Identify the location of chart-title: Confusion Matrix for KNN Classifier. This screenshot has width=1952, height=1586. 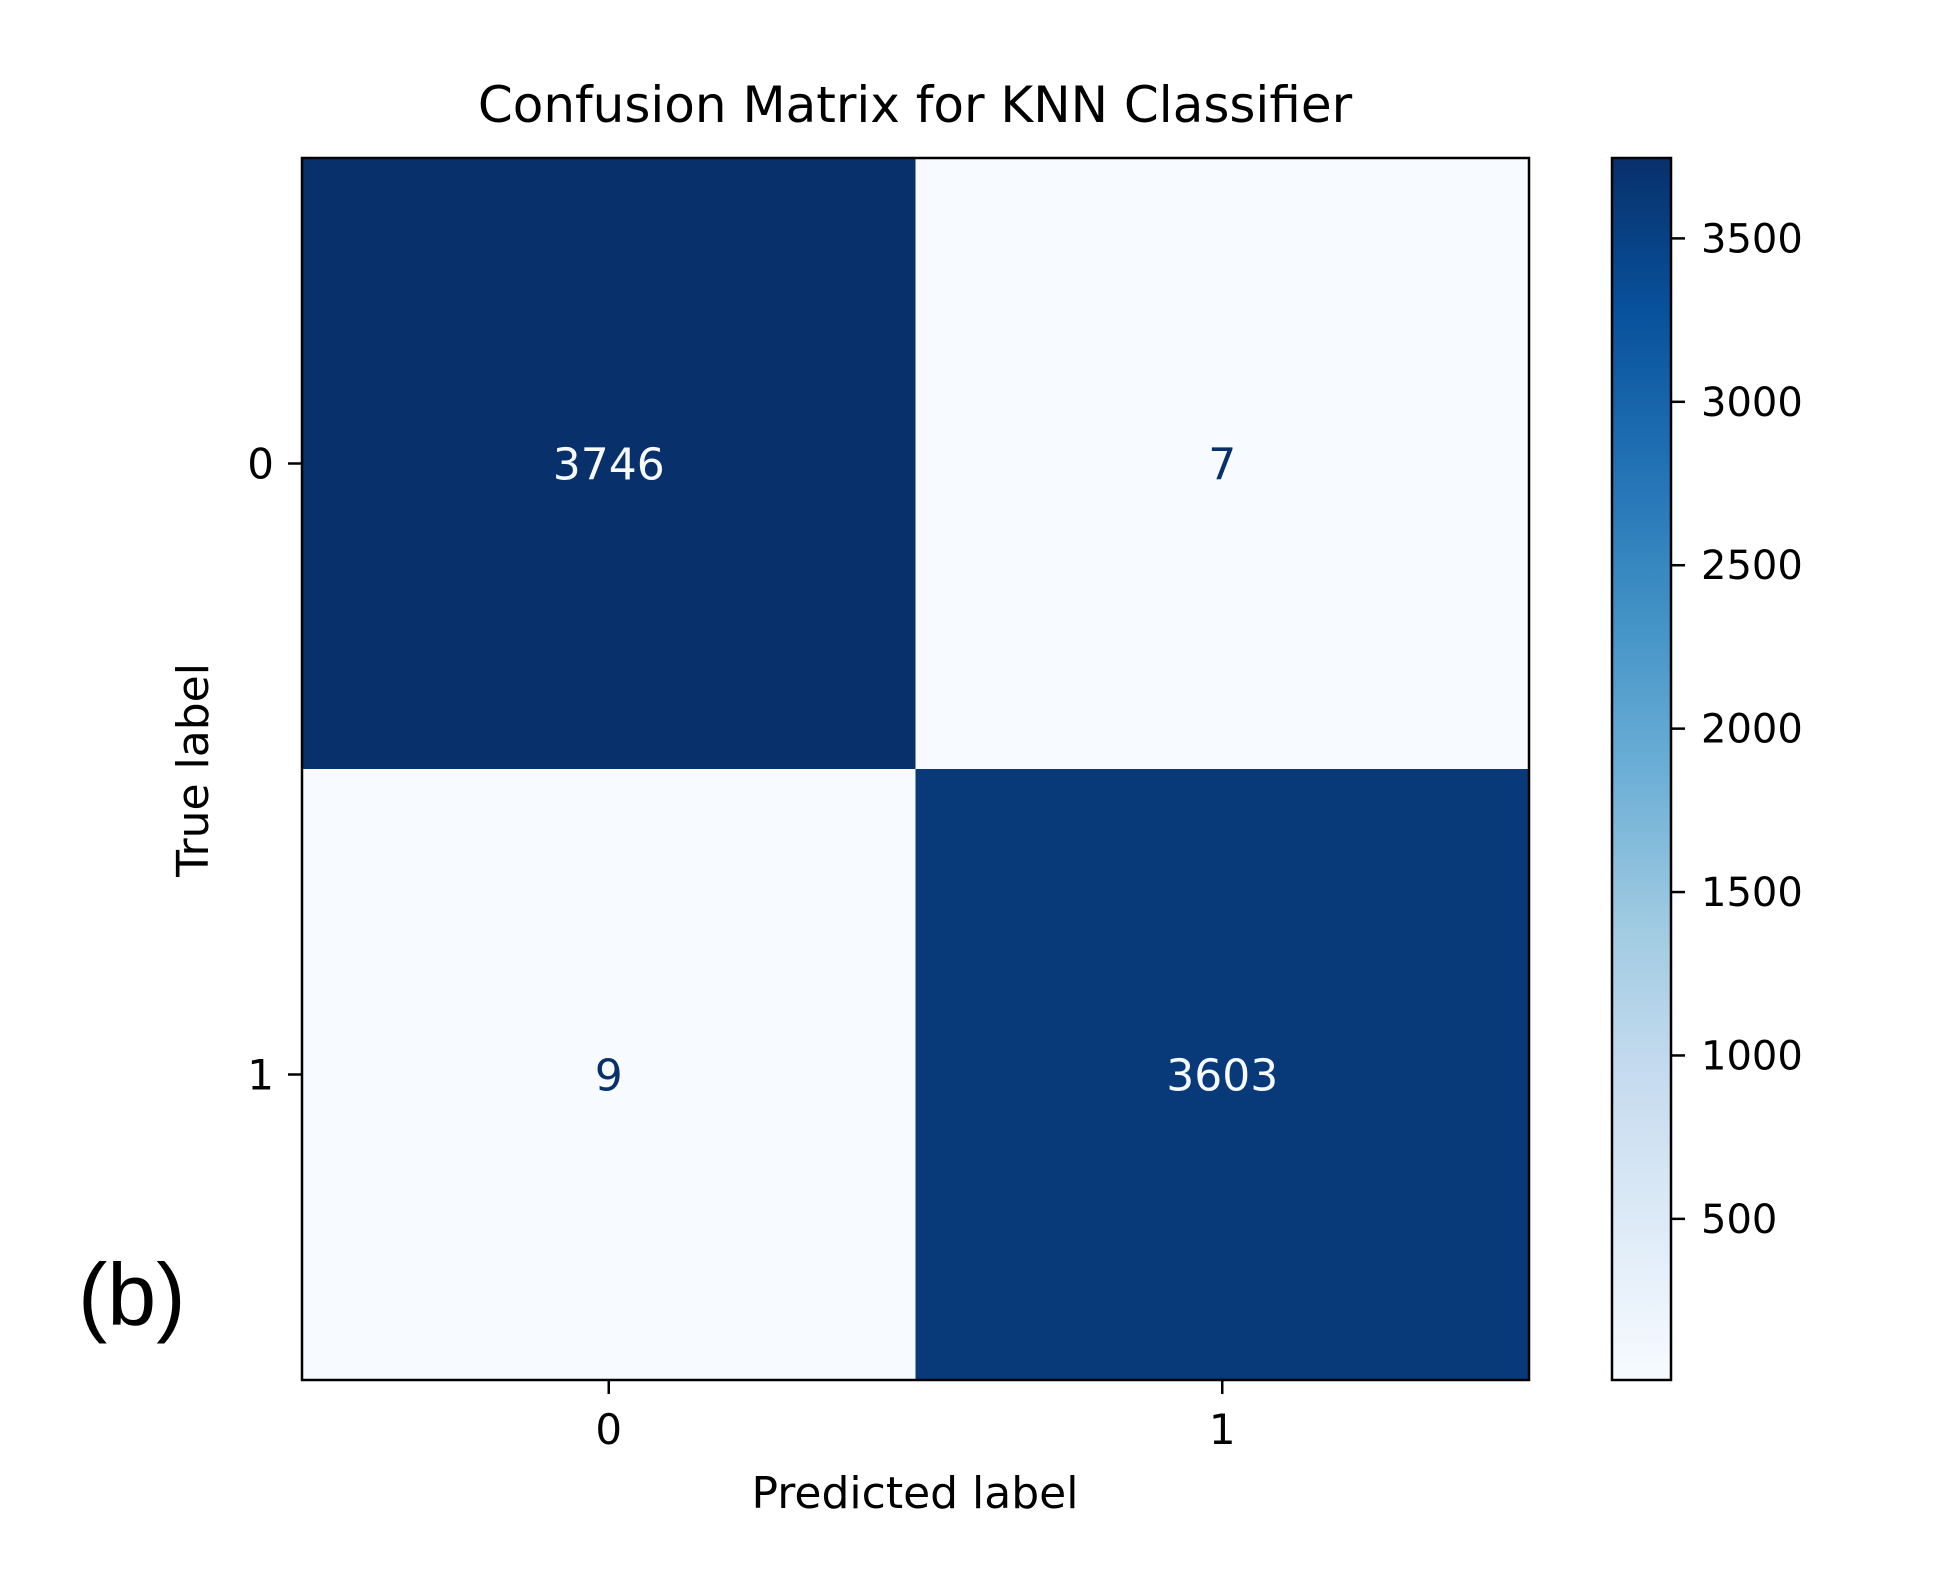
(915, 105).